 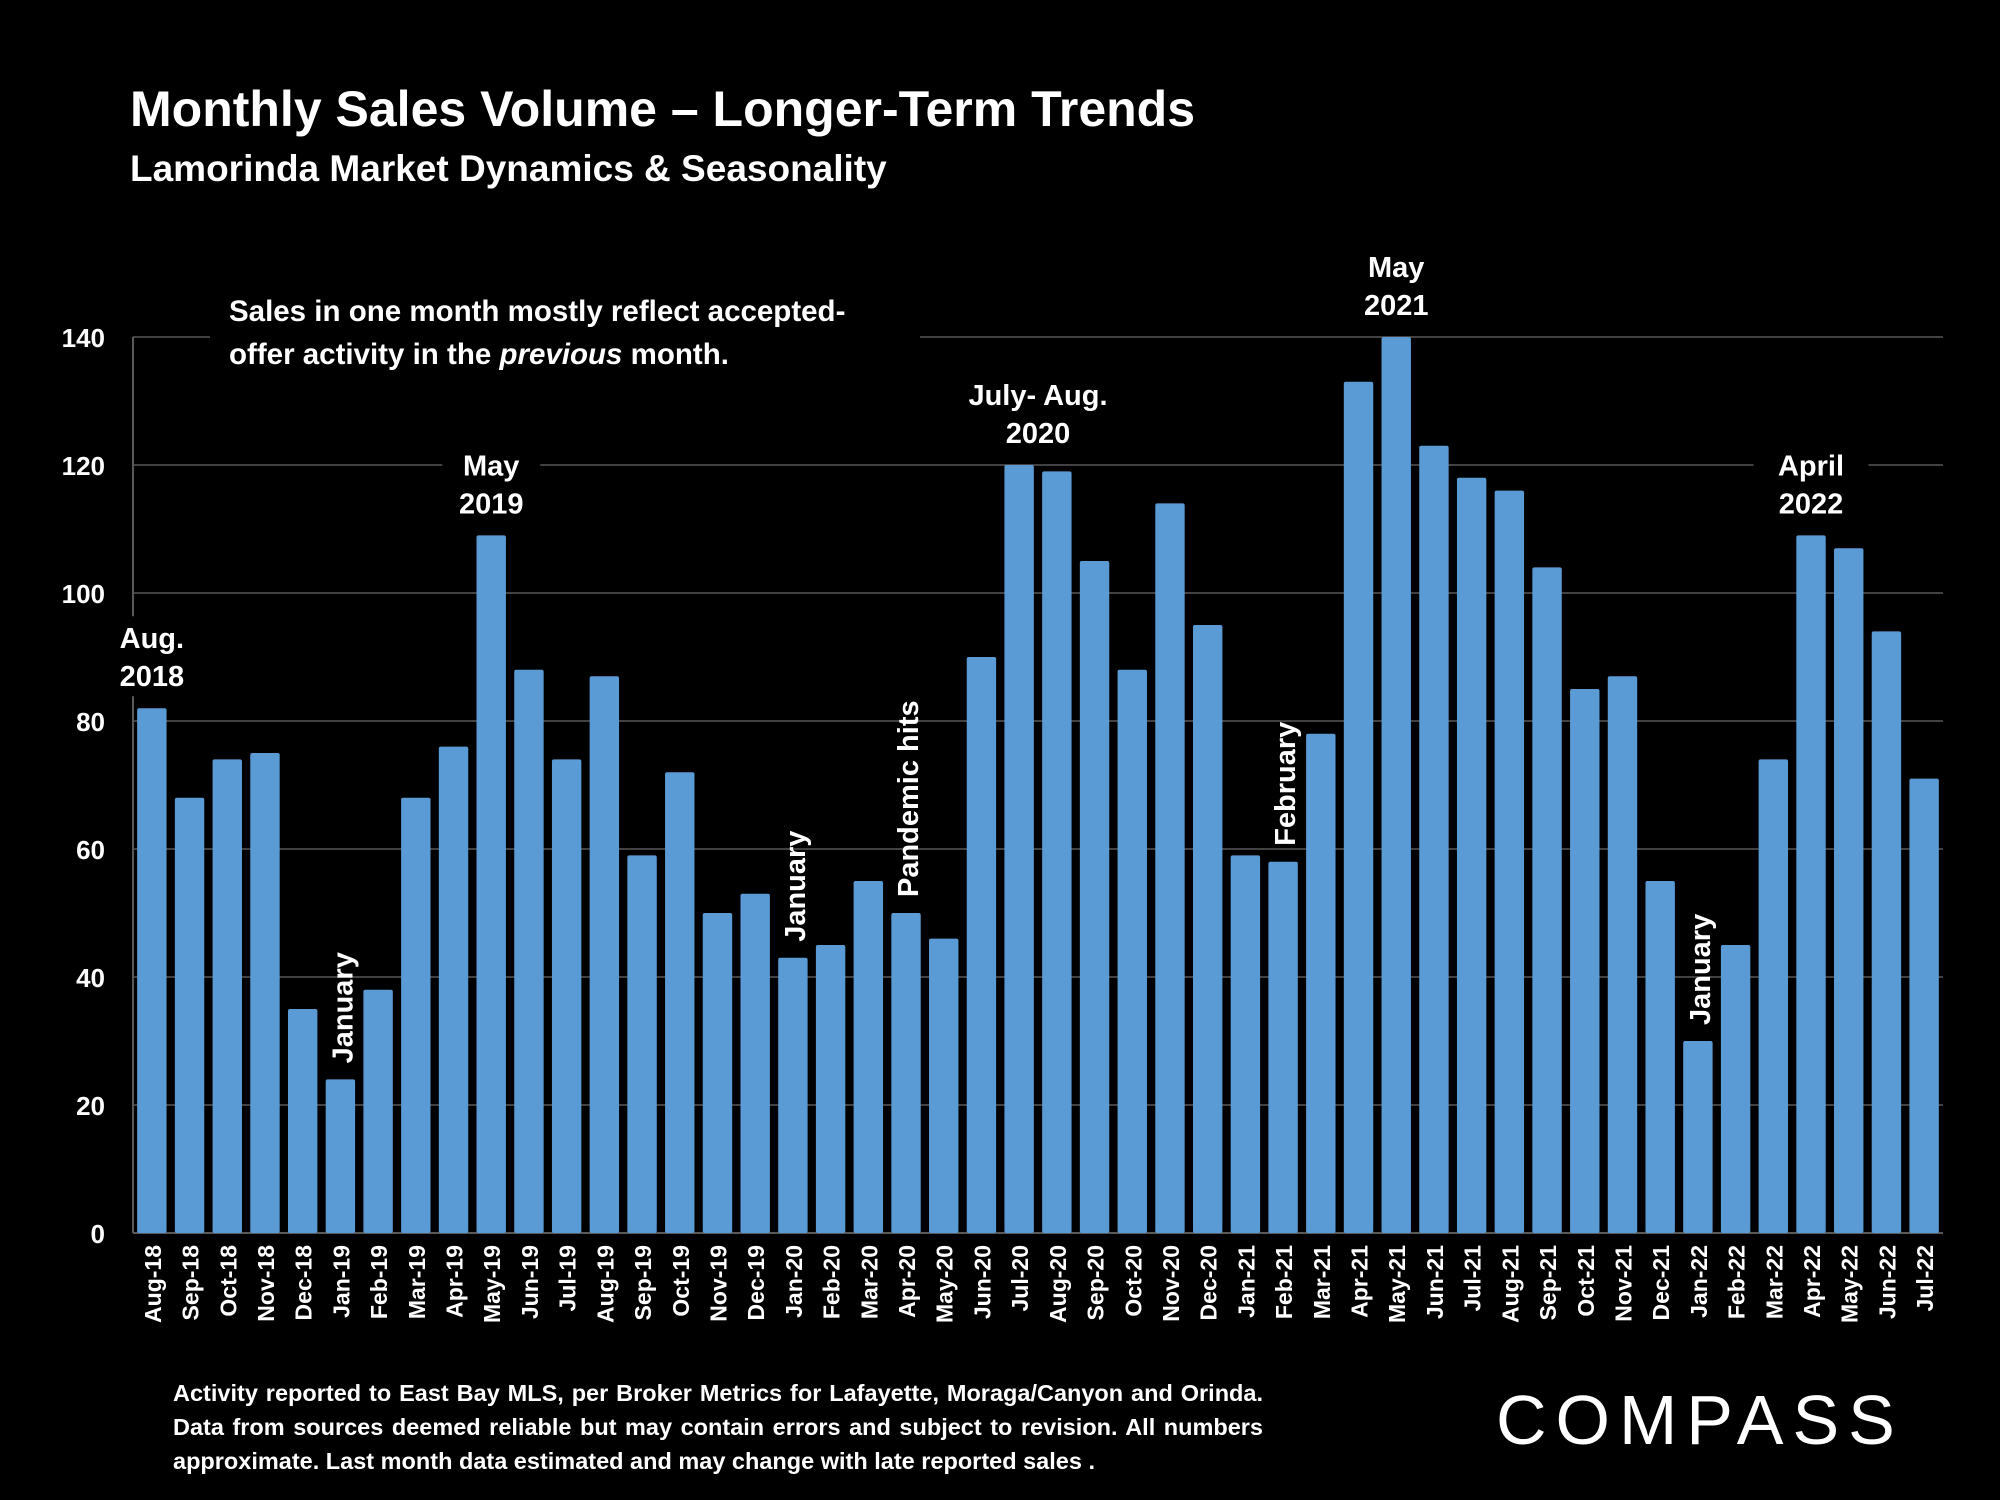 I want to click on y-tick-label: 40, so click(x=90, y=978).